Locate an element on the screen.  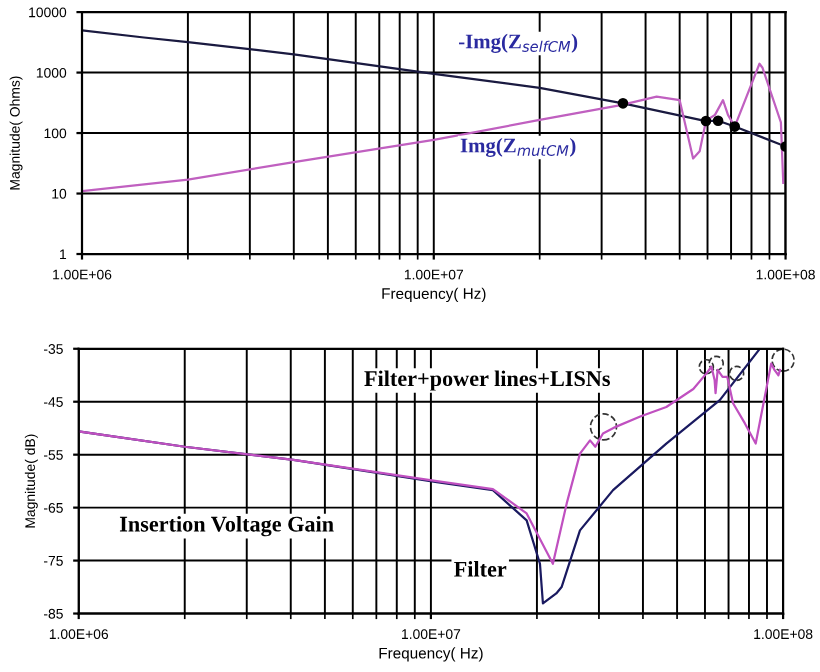
annotation: -Img(Z$_{selfCM}$) is located at coordinates (518, 43).